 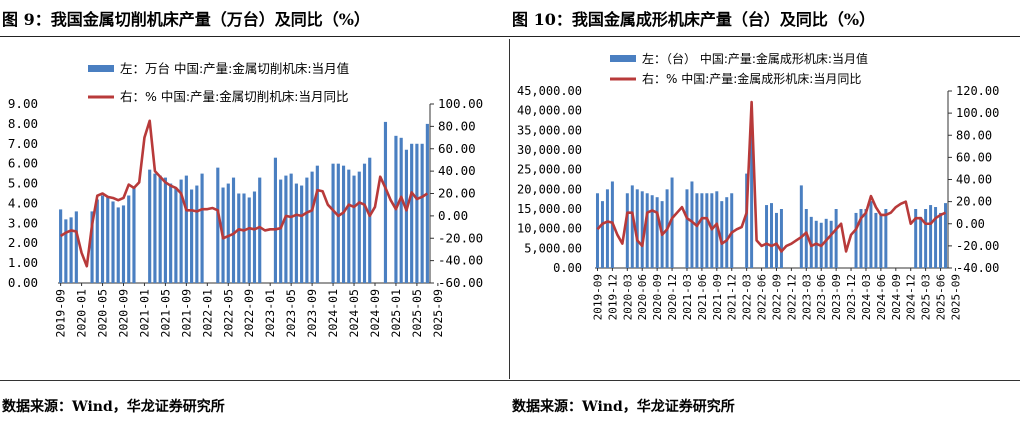 What do you see at coordinates (23, 282) in the screenshot?
I see `left-y-tick-label: 0.00` at bounding box center [23, 282].